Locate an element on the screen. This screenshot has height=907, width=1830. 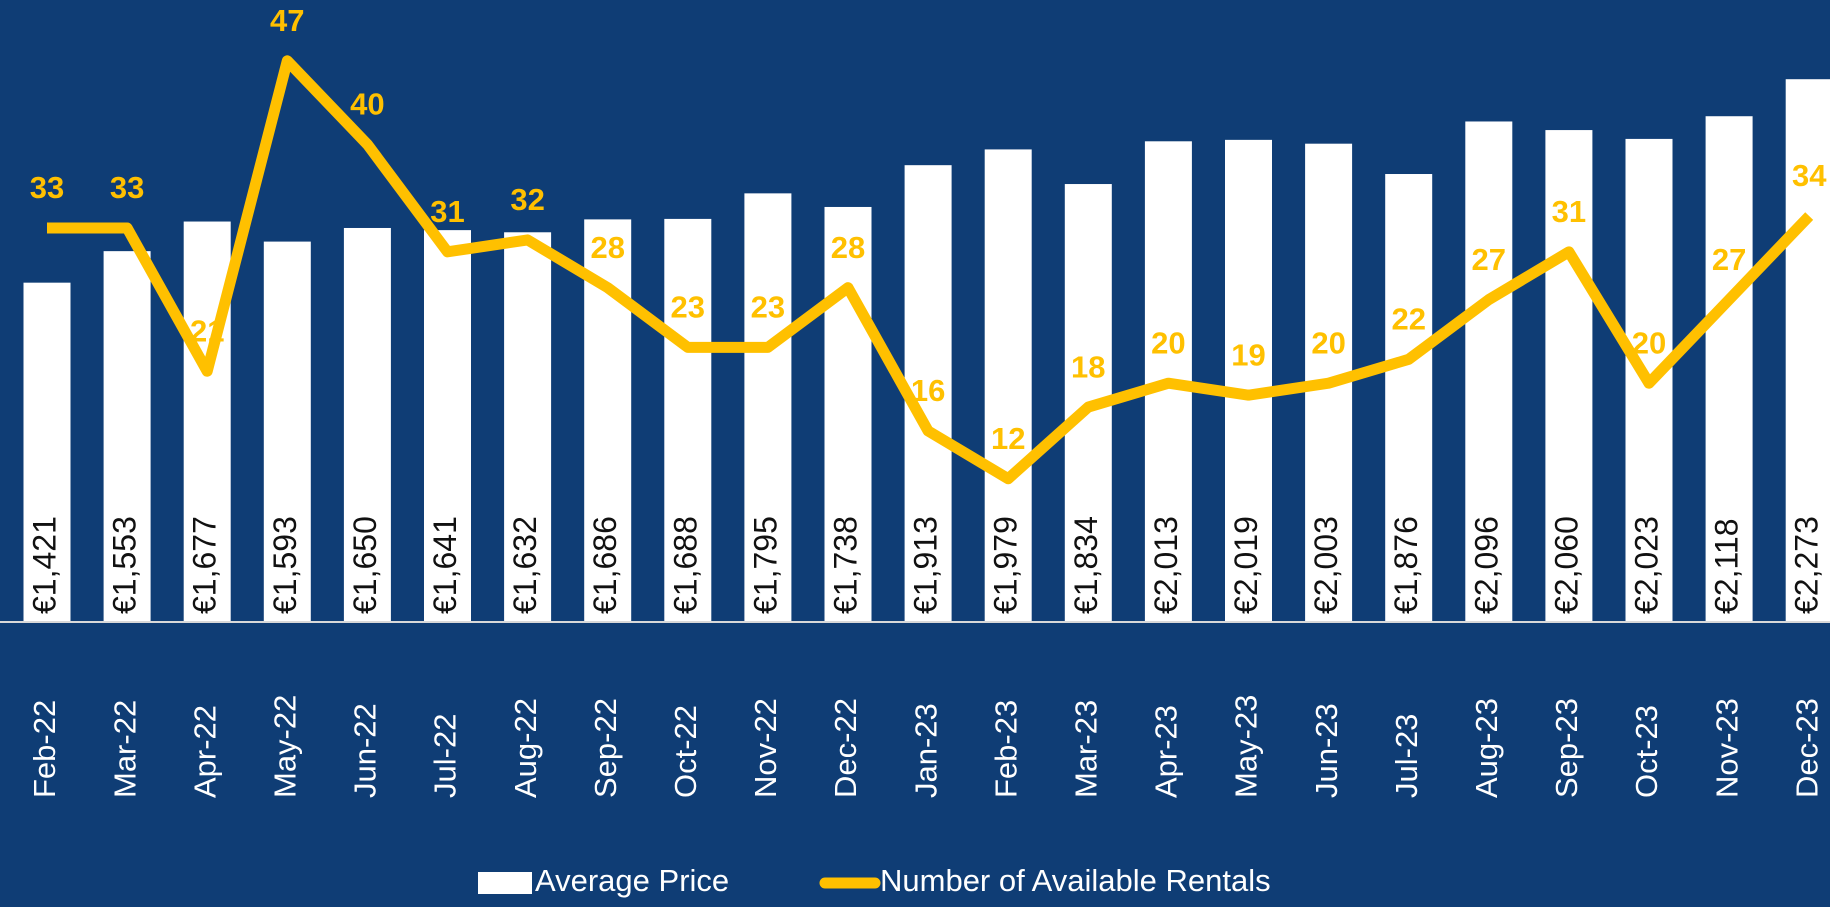
line-value-label: 32 is located at coordinates (527, 199).